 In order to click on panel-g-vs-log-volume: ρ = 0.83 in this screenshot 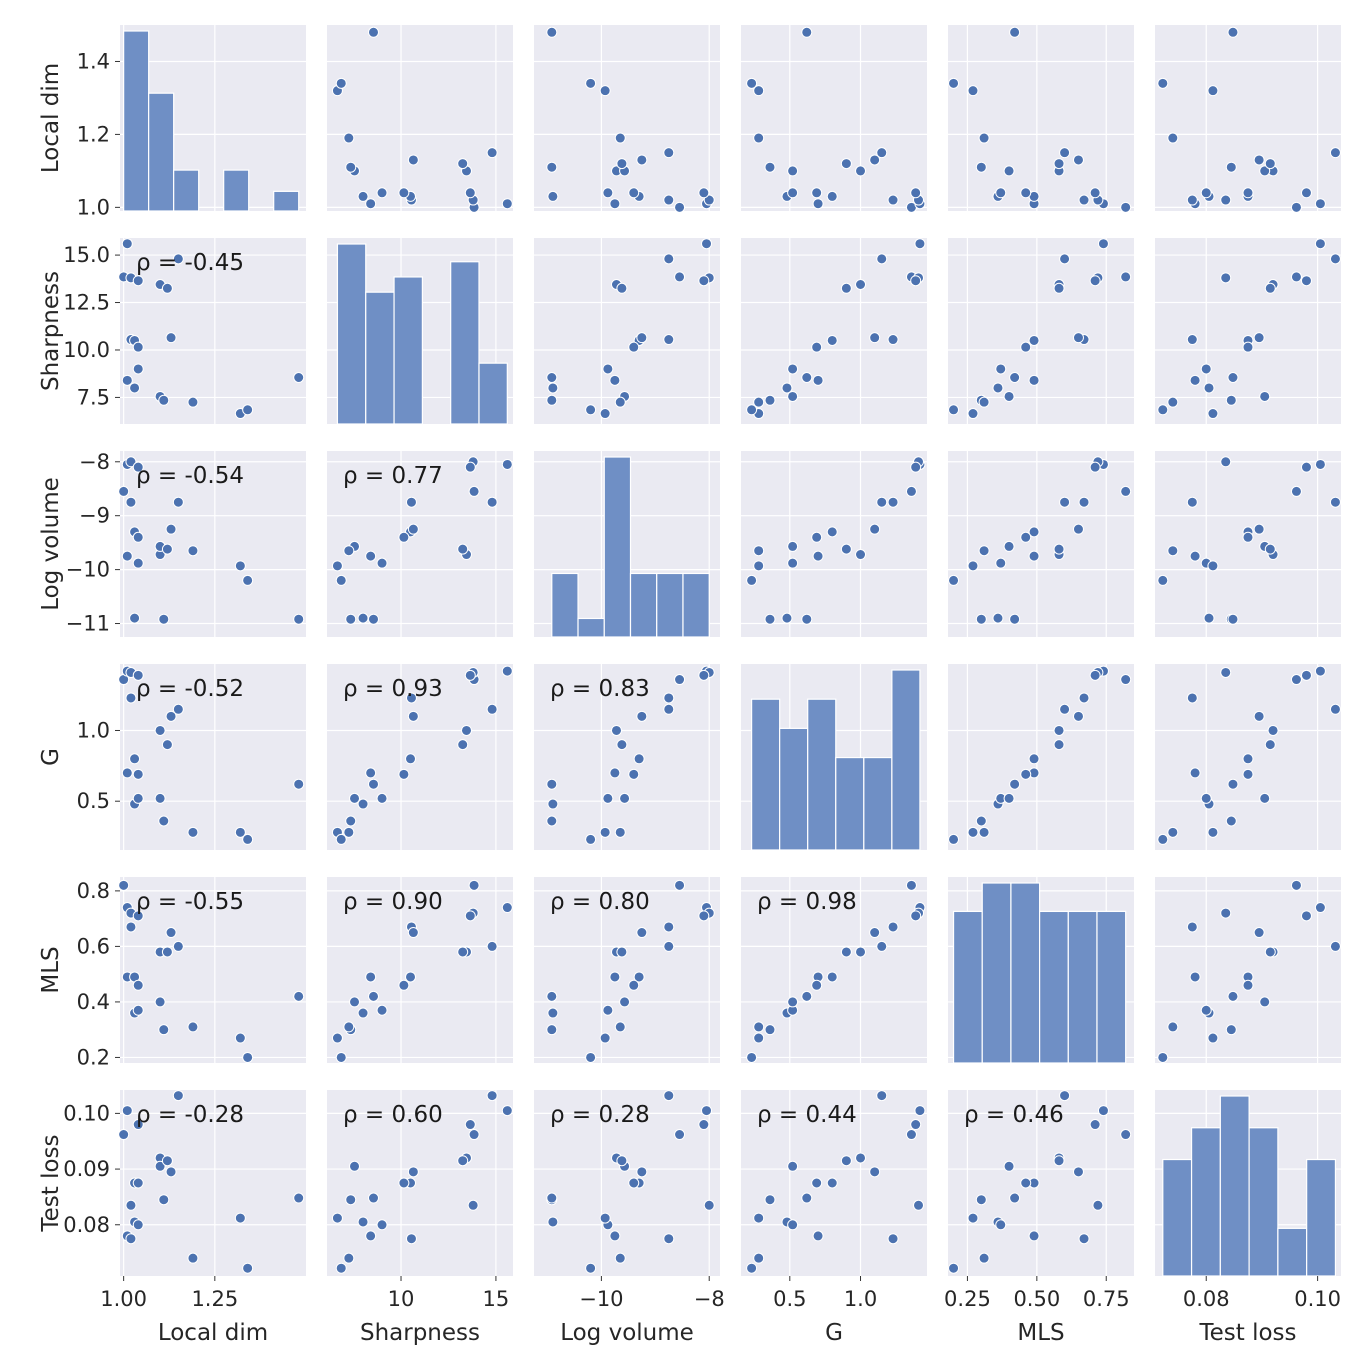, I will do `click(627, 757)`.